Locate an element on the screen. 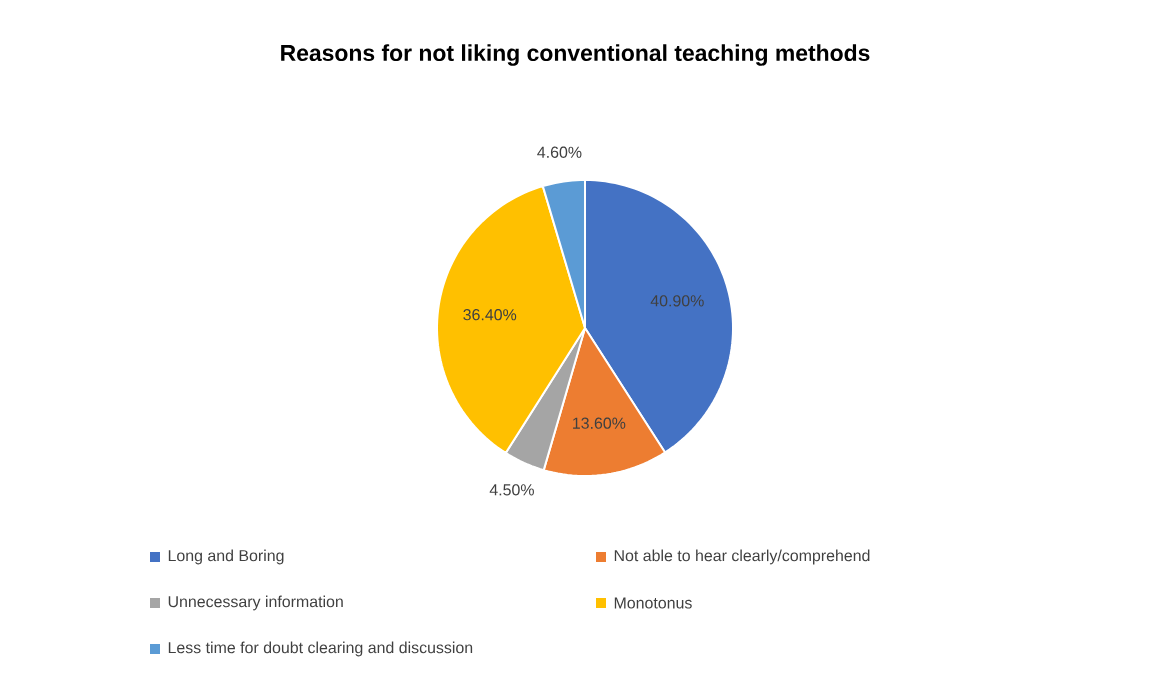 The width and height of the screenshot is (1151, 675). data-label: 40.90% is located at coordinates (677, 301).